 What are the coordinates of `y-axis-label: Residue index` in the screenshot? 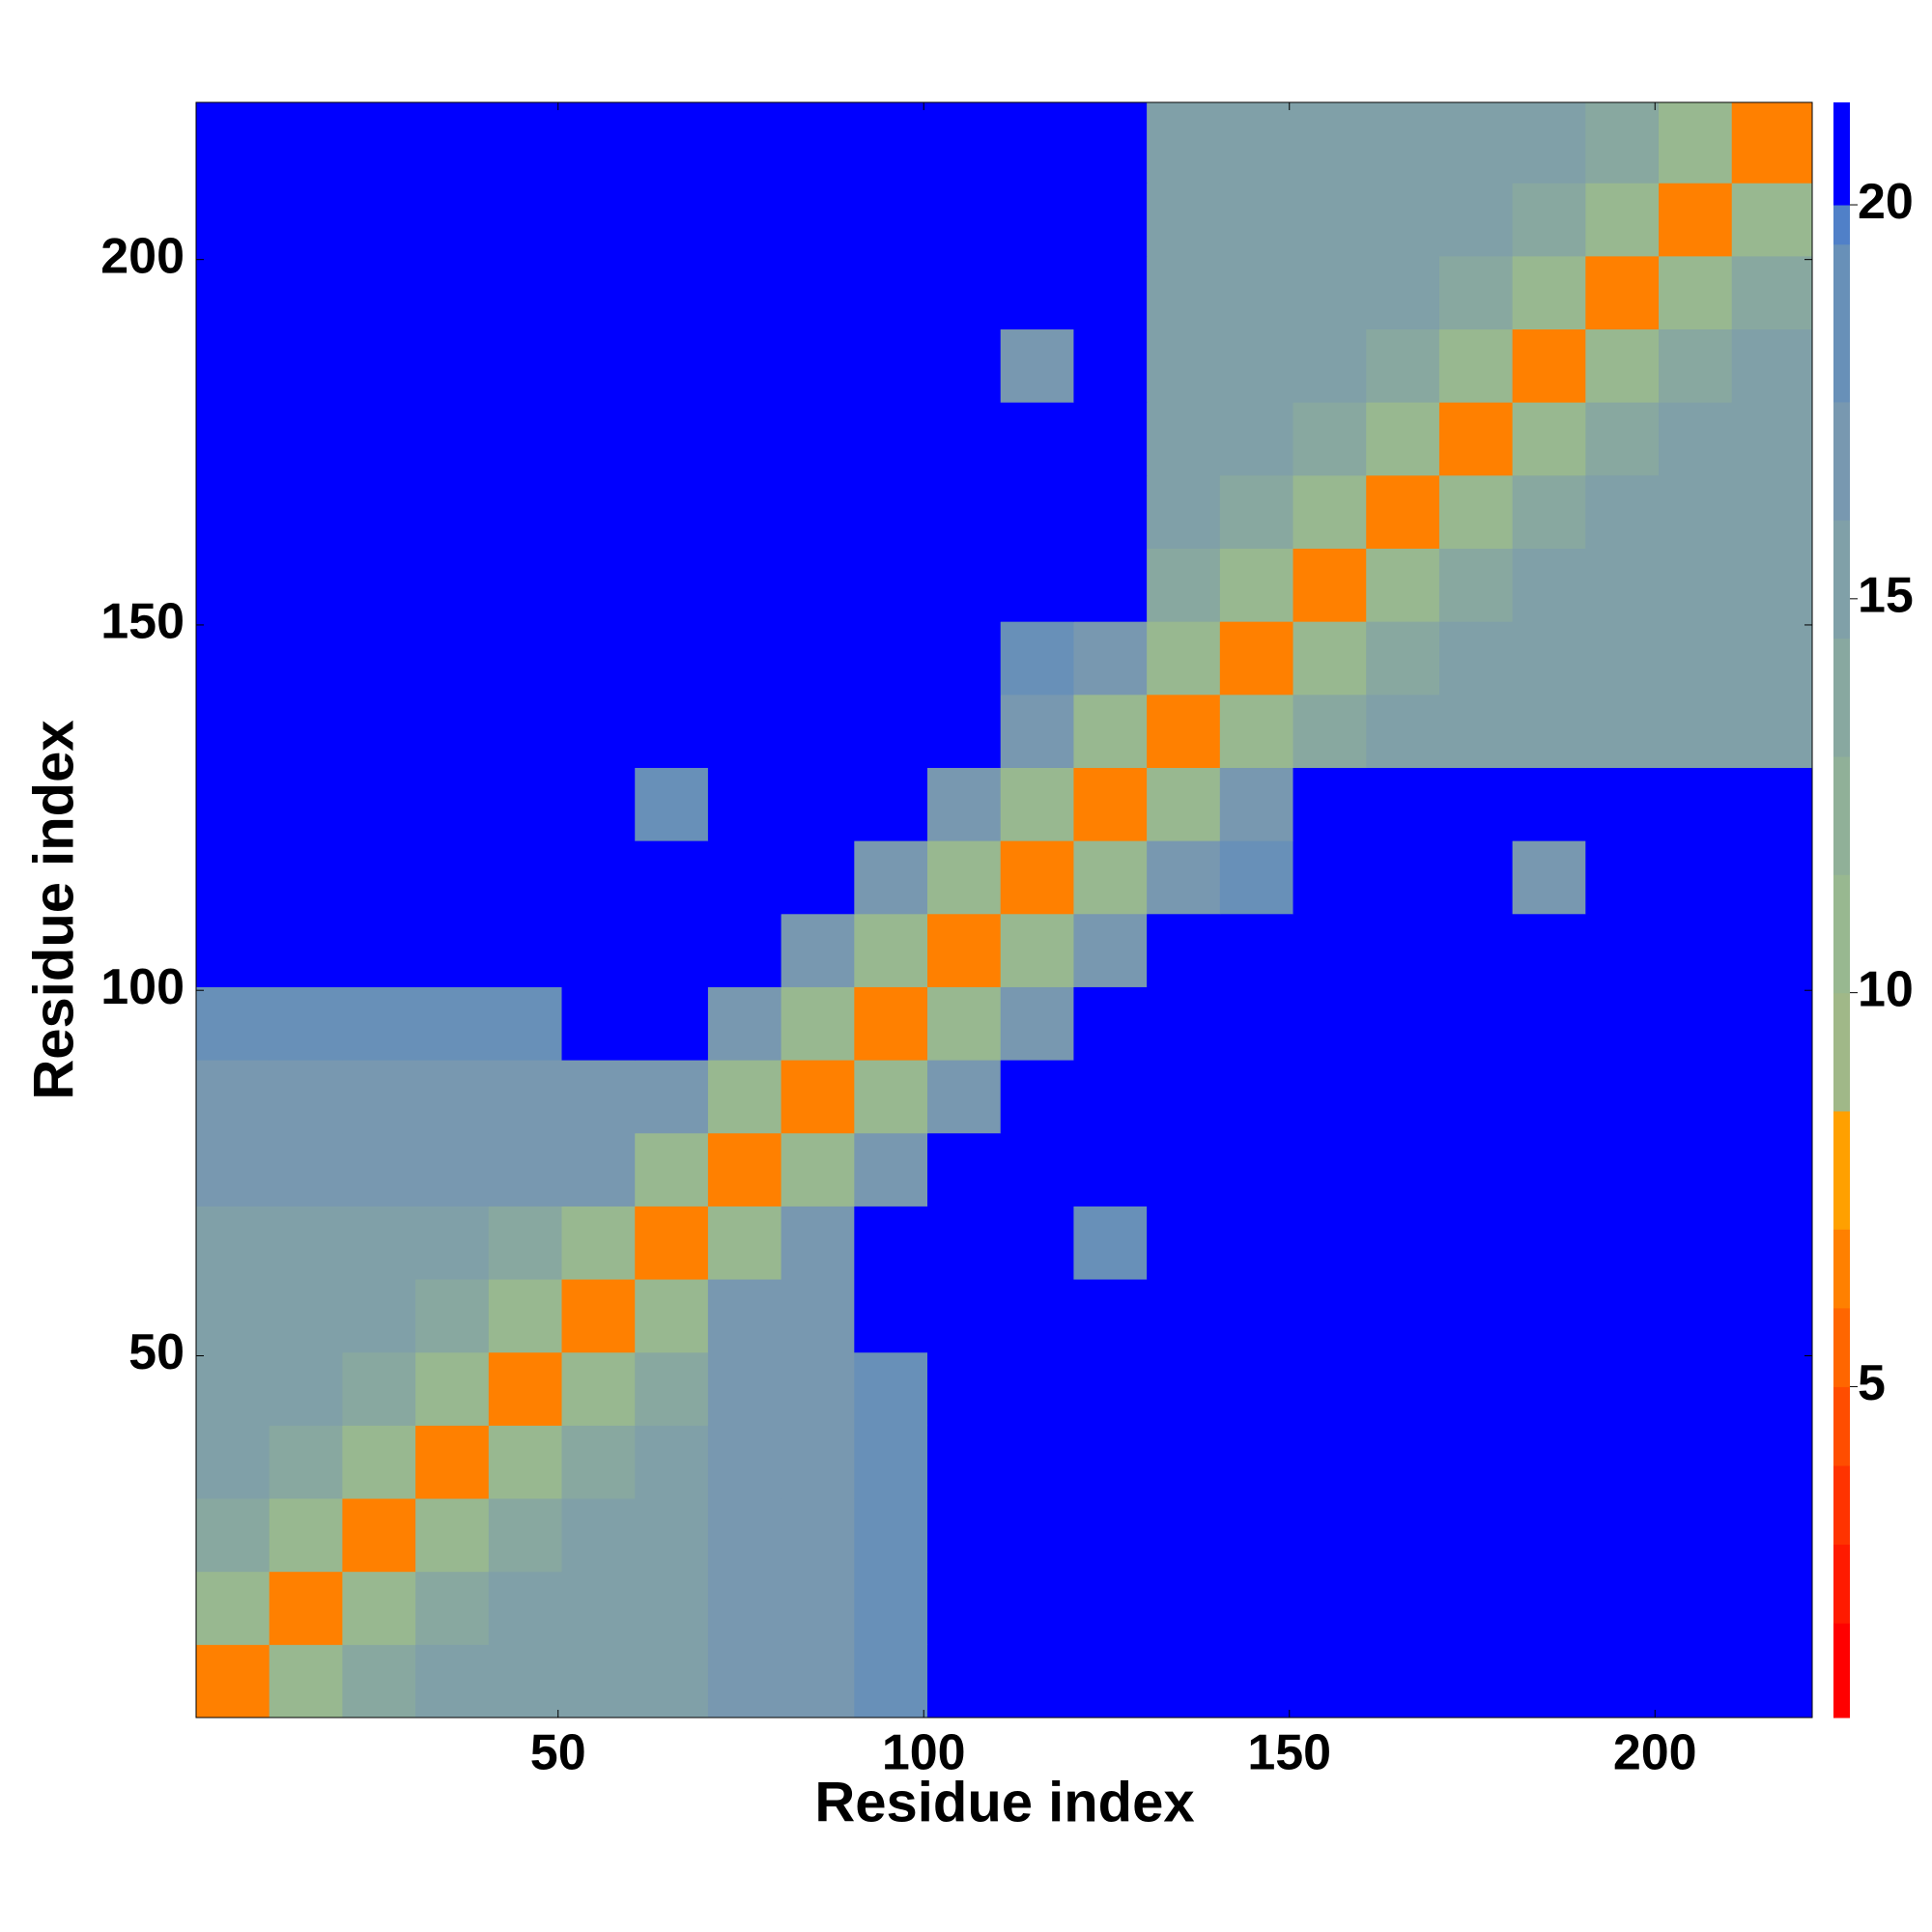 It's located at (53, 909).